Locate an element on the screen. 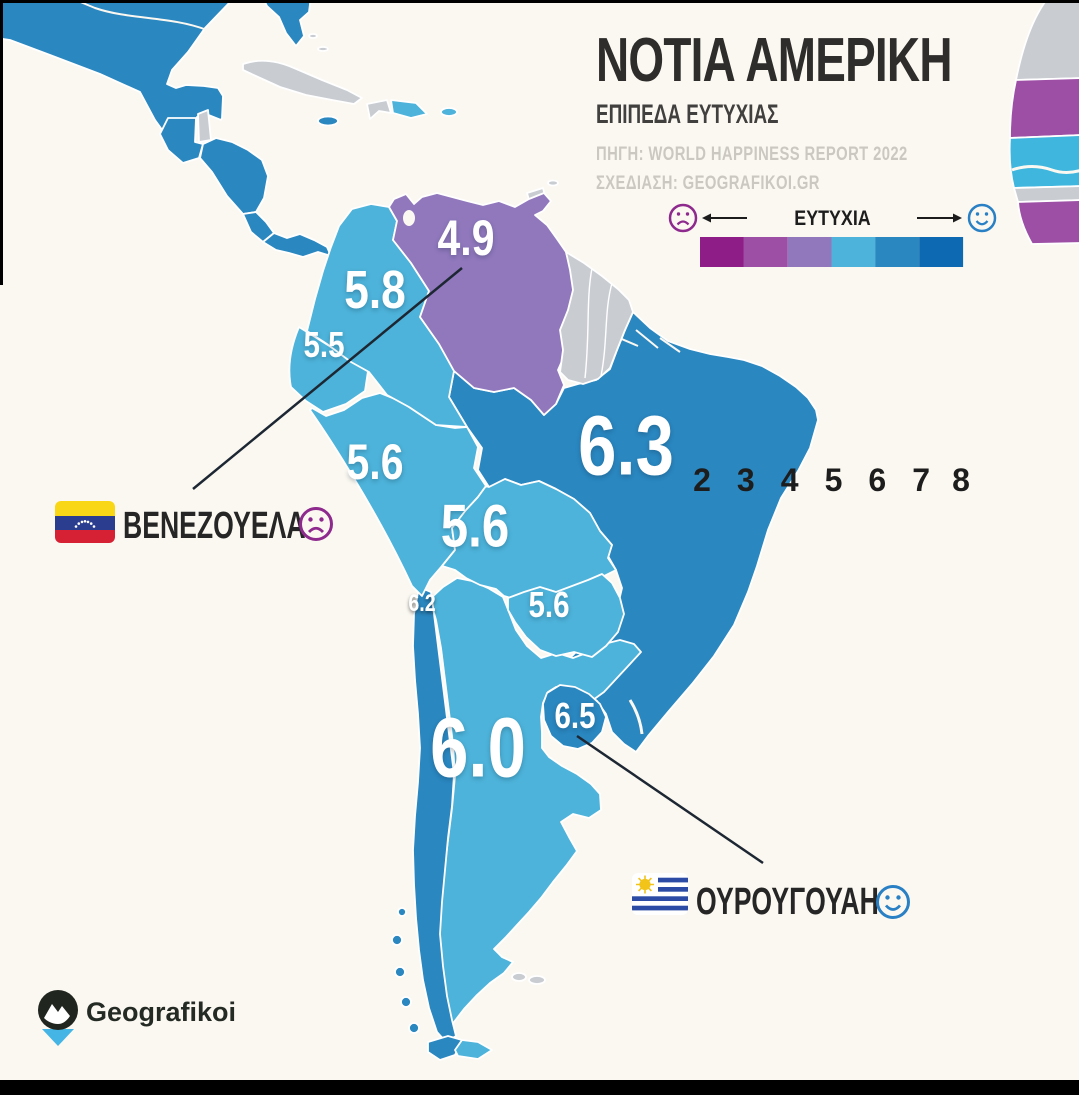 This screenshot has width=1079, height=1095. patos-lagoon is located at coordinates (636, 717).